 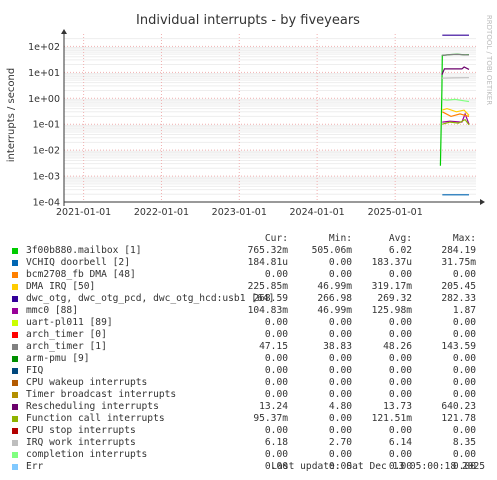 What do you see at coordinates (270, 298) in the screenshot?
I see `legend-value-cur: 268.59` at bounding box center [270, 298].